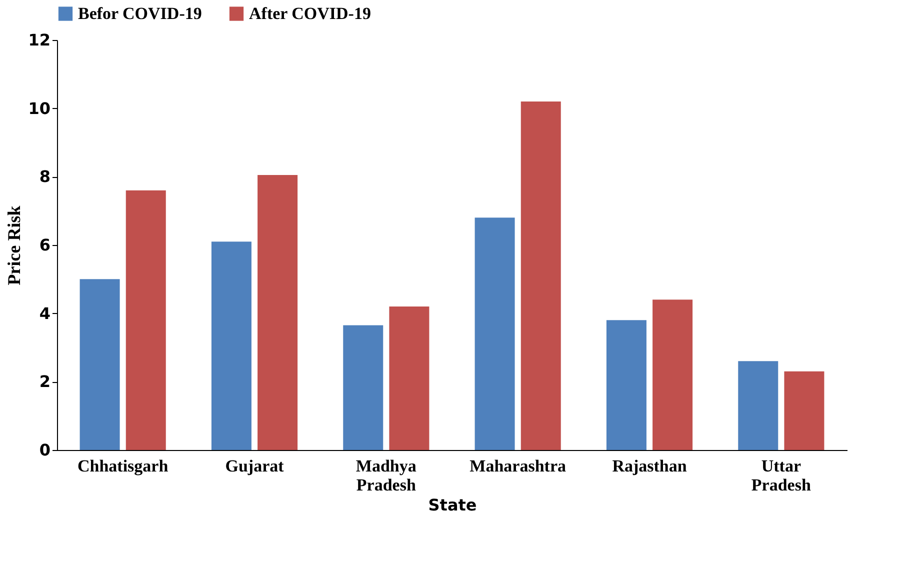 This screenshot has width=910, height=578. What do you see at coordinates (650, 466) in the screenshot?
I see `x-tick-label: Rajasthan` at bounding box center [650, 466].